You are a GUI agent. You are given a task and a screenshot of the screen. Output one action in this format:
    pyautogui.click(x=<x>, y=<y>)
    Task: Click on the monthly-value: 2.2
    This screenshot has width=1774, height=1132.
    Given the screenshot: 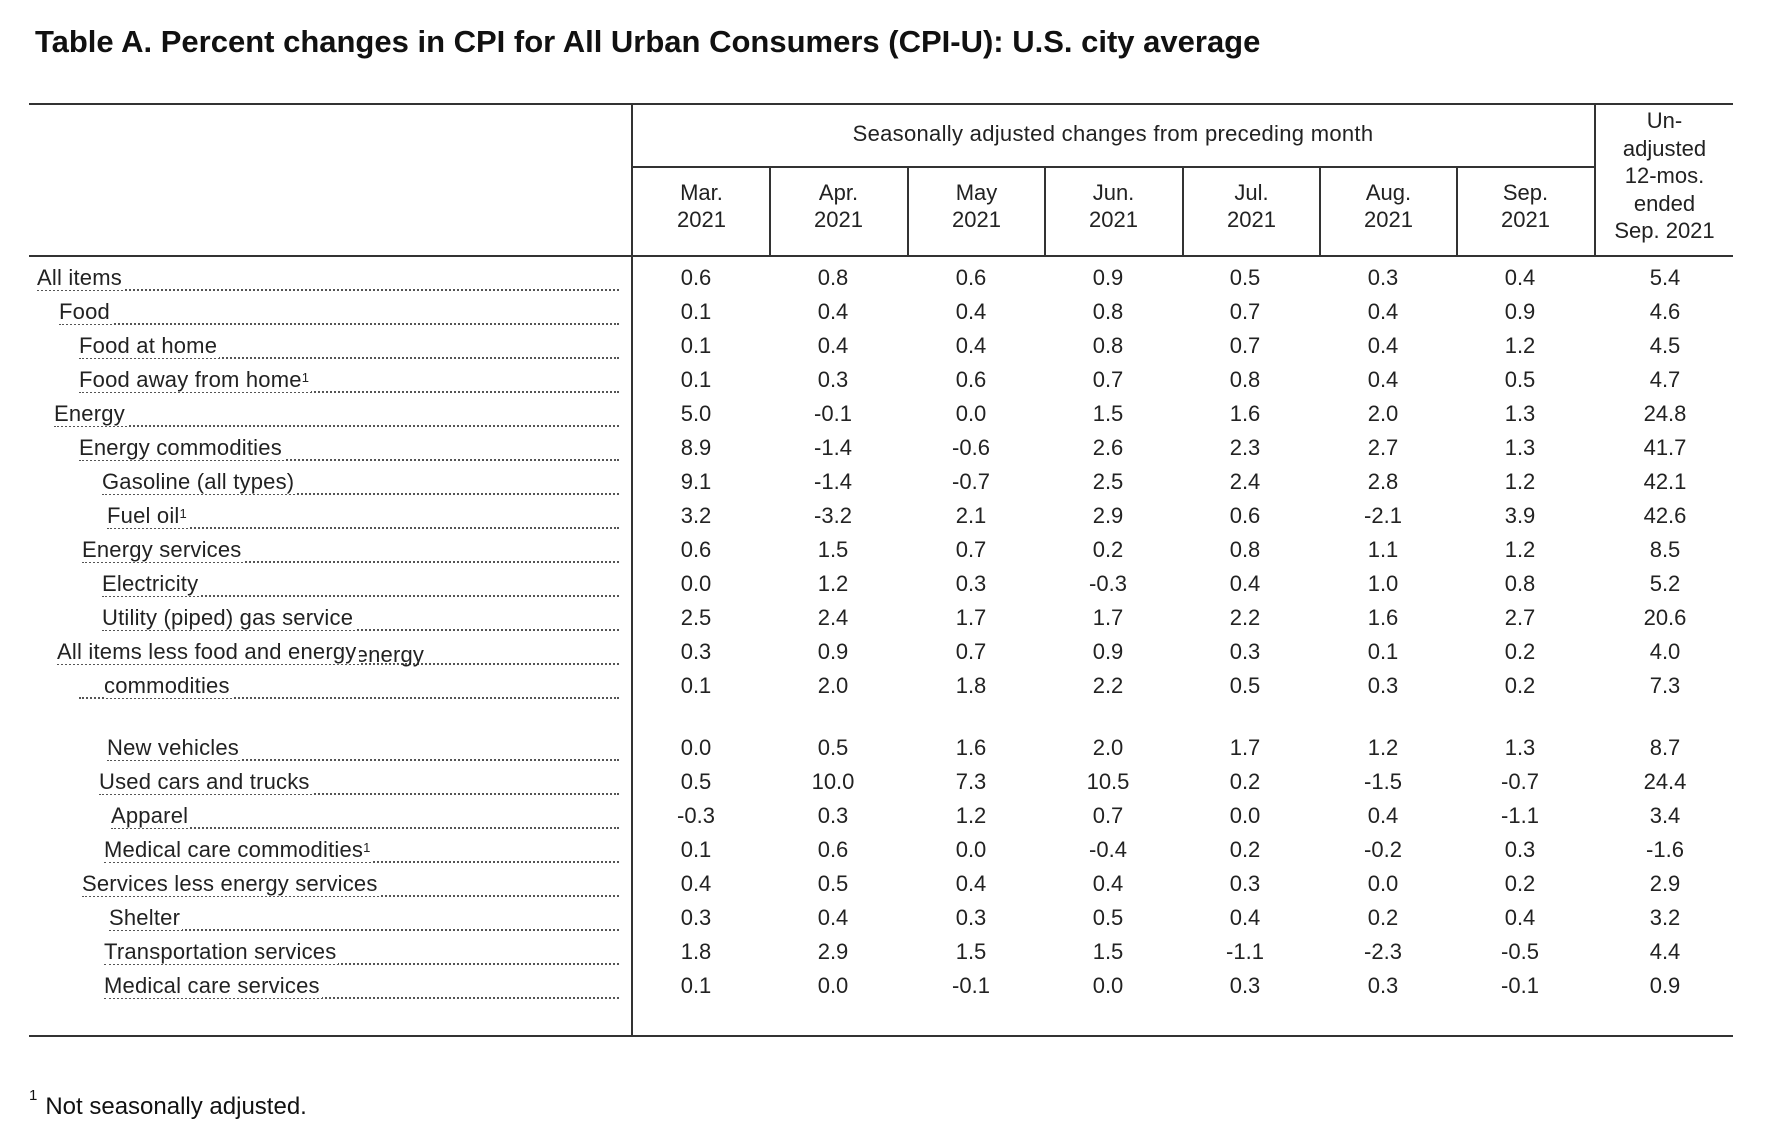 What is the action you would take?
    pyautogui.click(x=1108, y=685)
    